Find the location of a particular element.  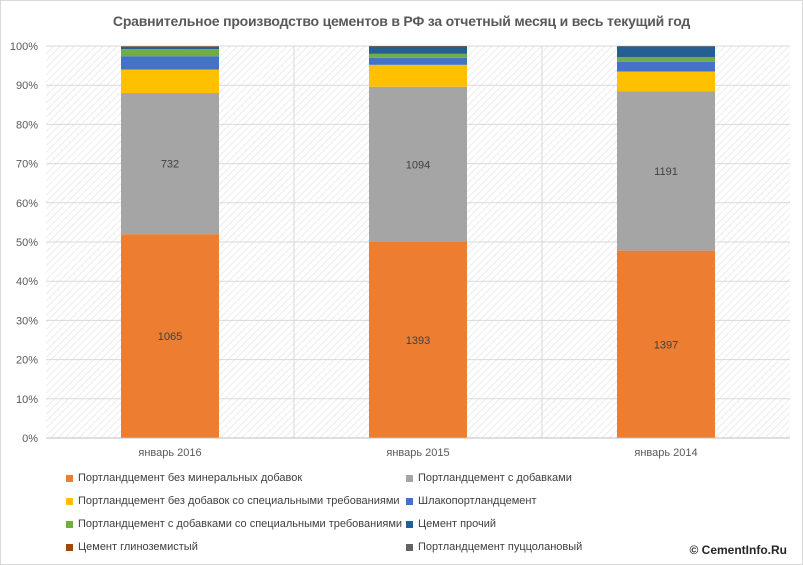

y-tick-label: 20% is located at coordinates (27, 361).